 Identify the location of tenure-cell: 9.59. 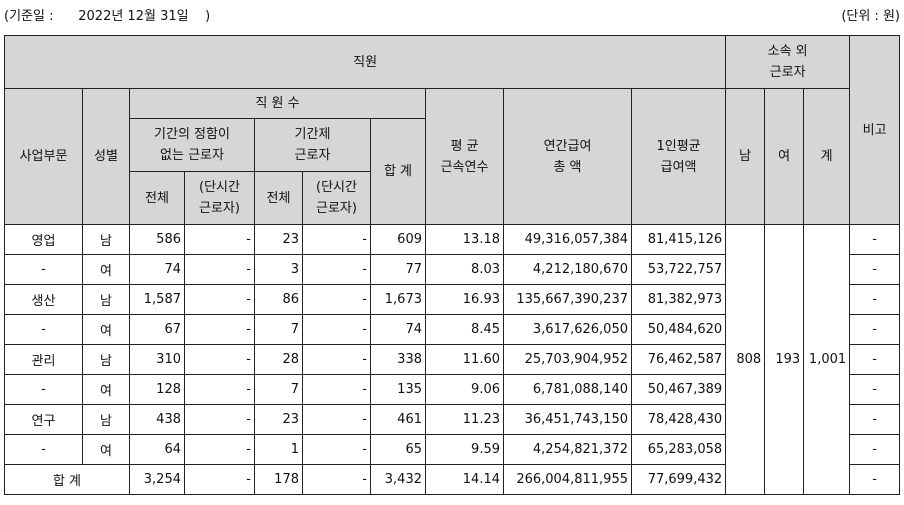
(464, 449).